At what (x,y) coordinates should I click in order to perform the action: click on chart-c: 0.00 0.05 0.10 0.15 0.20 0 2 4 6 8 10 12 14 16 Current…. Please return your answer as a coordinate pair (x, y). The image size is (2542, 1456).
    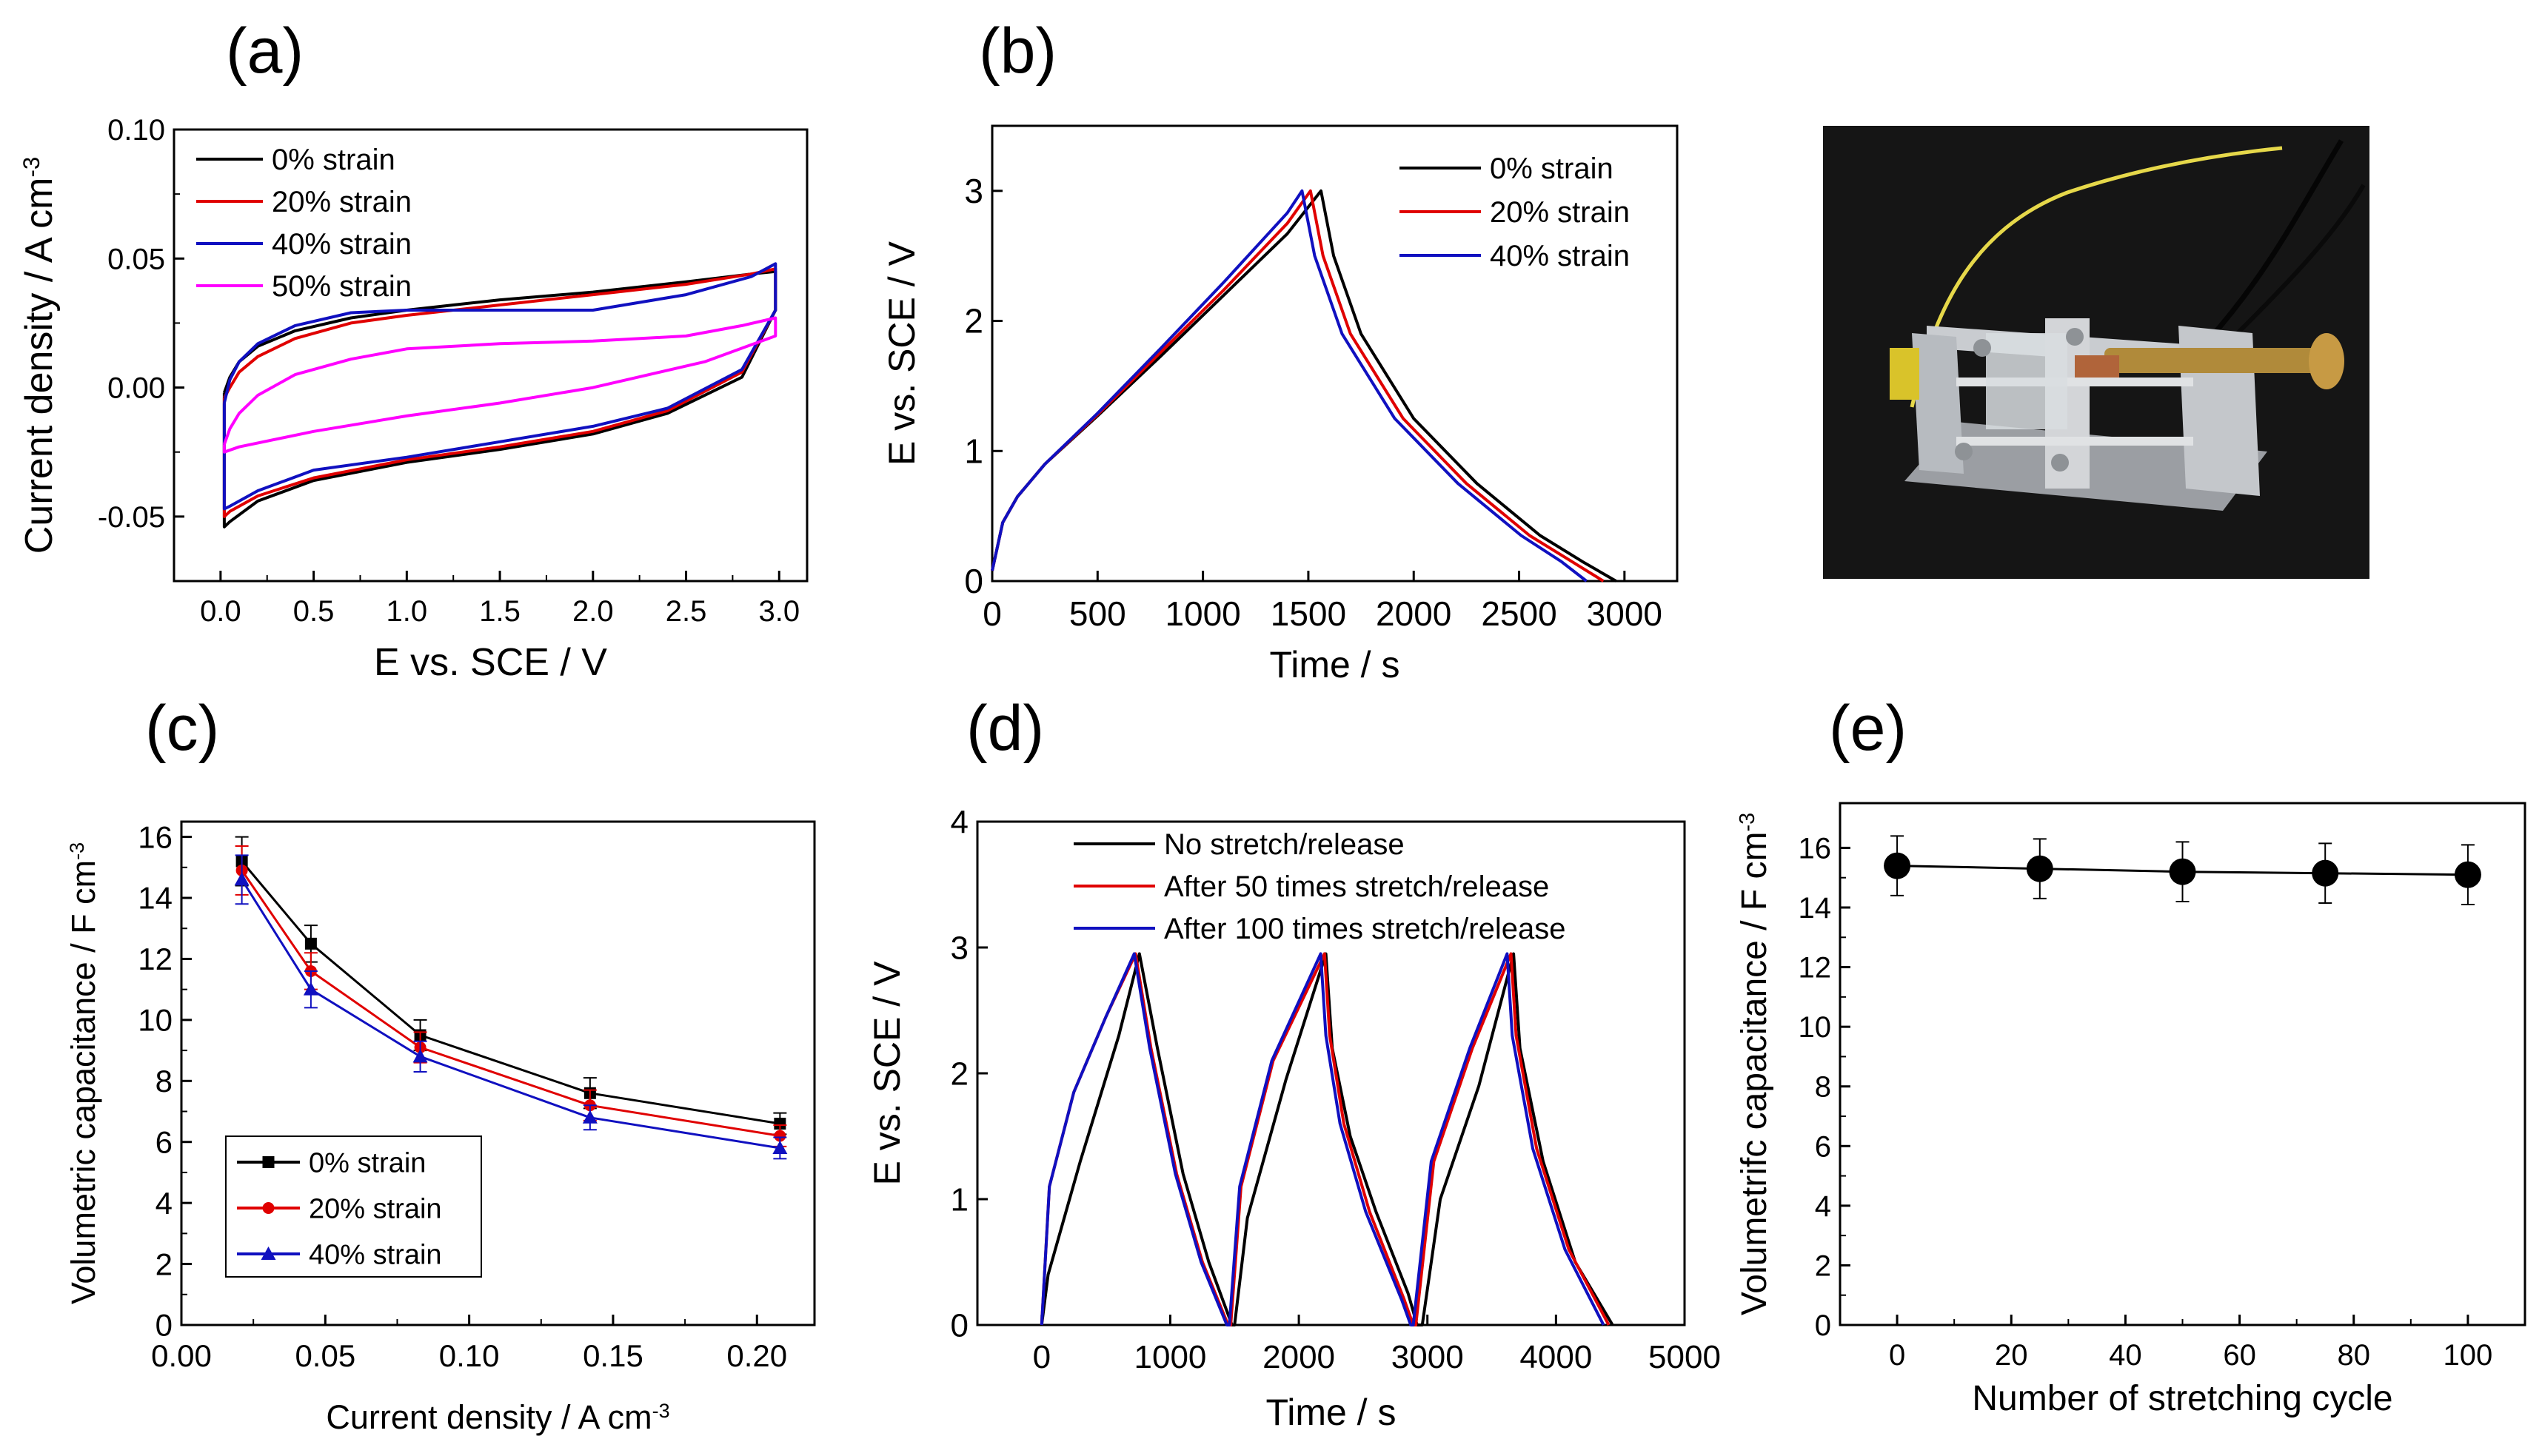
    Looking at the image, I should click on (440, 1127).